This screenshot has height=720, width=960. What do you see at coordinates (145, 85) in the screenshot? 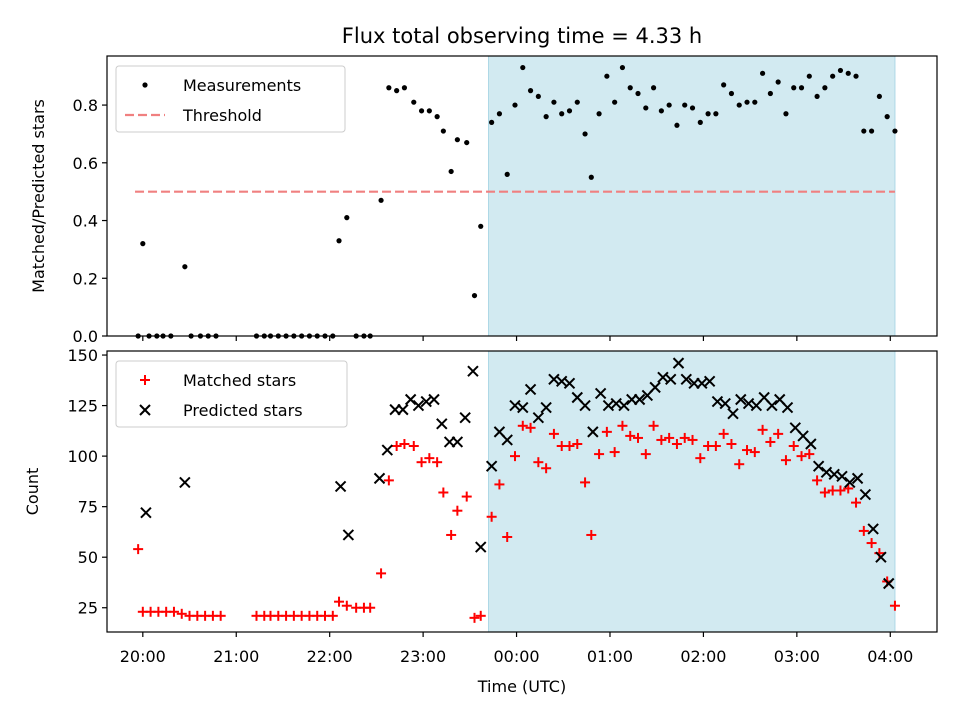
I see `legend-marker` at bounding box center [145, 85].